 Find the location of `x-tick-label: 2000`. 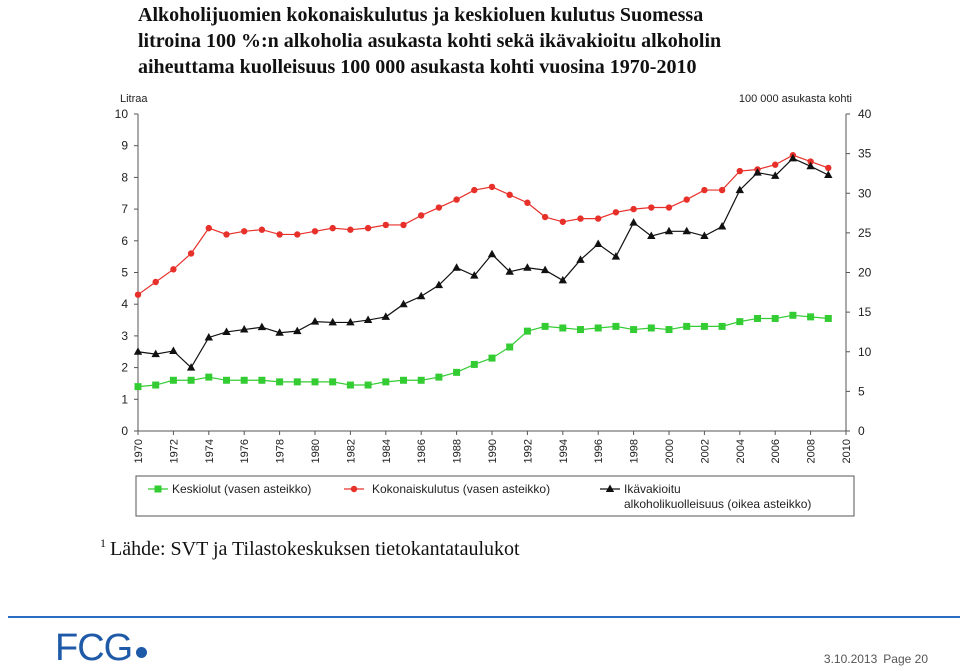

x-tick-label: 2000 is located at coordinates (670, 451).